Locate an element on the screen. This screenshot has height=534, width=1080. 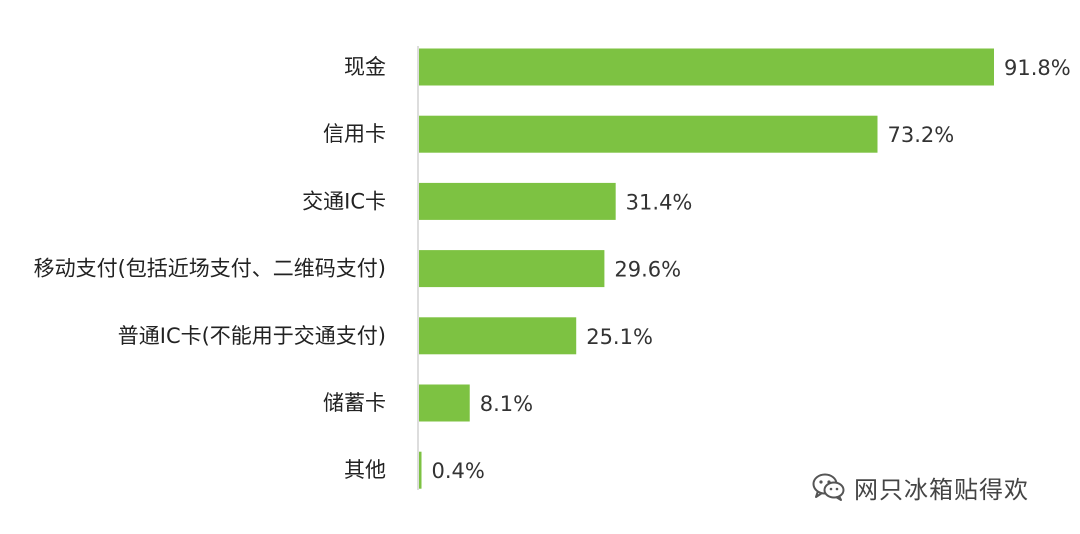
value-label: 73.2% is located at coordinates (920, 135).